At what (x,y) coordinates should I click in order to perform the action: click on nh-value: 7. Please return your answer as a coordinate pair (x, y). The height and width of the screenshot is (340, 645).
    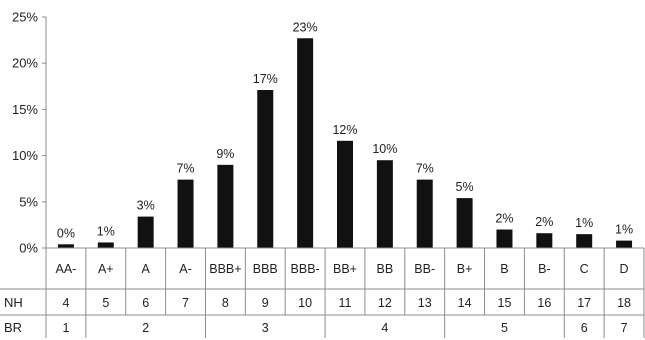
    Looking at the image, I should click on (185, 303).